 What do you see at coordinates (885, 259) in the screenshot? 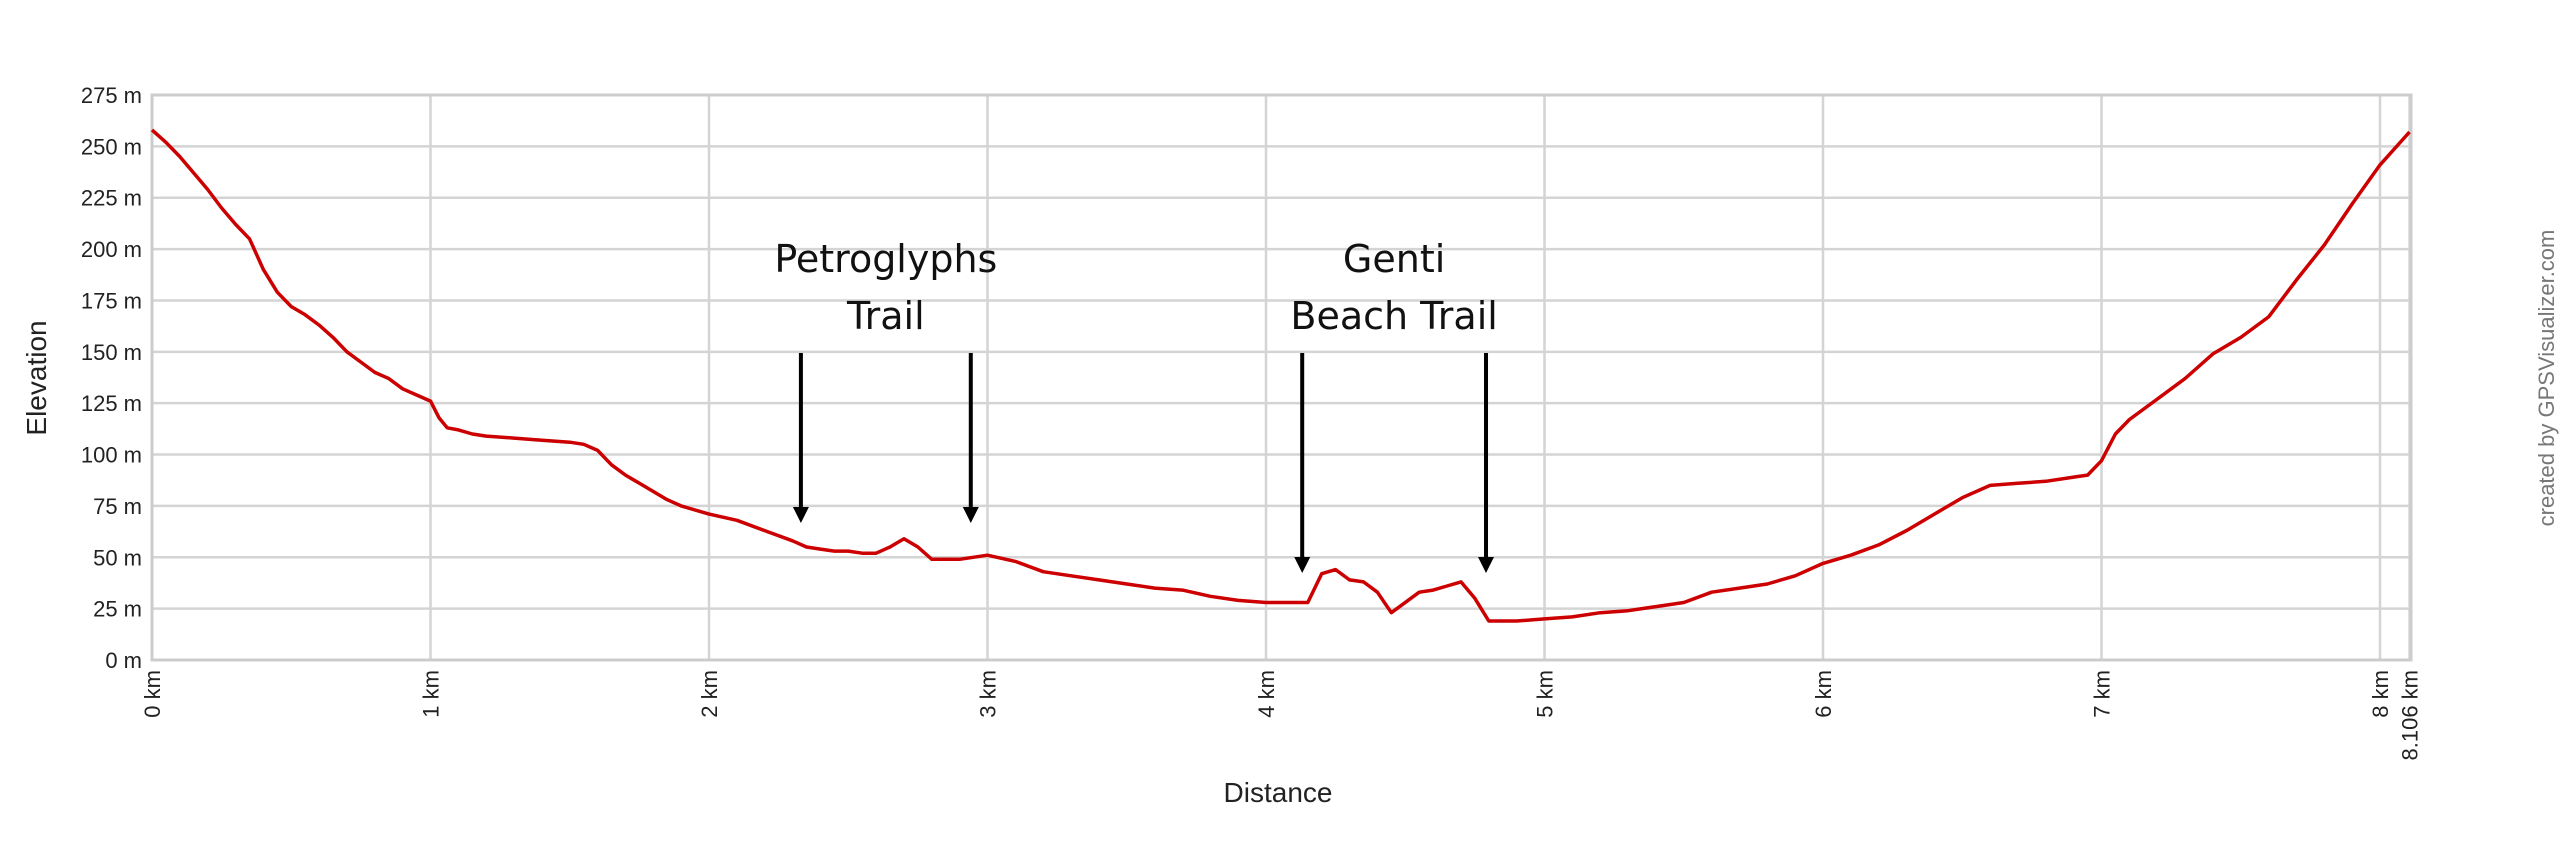
I see `annotation-label: Petroglyphs` at bounding box center [885, 259].